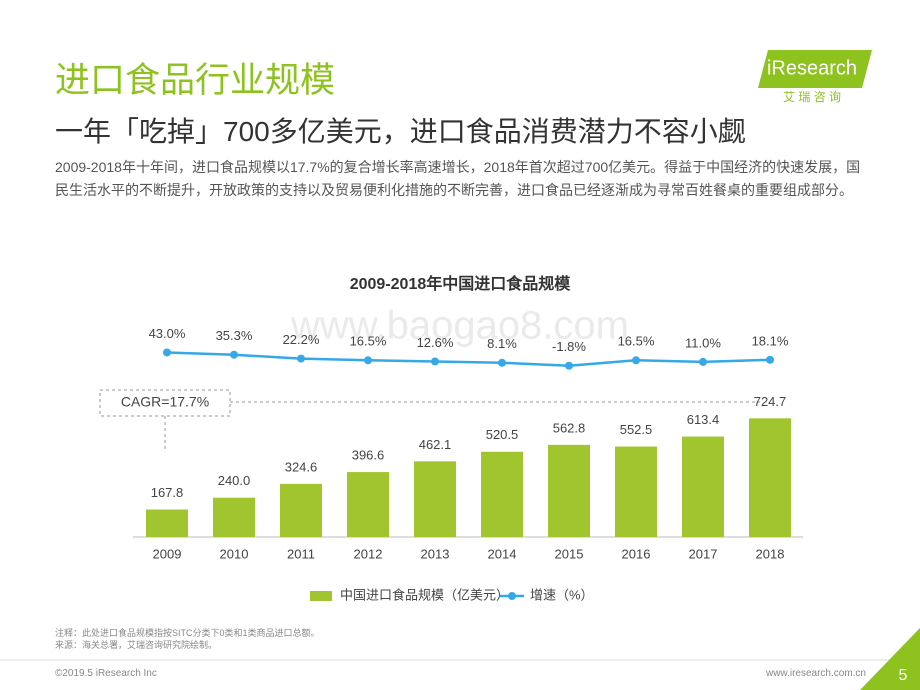  I want to click on x-tick-label: 2015, so click(569, 553).